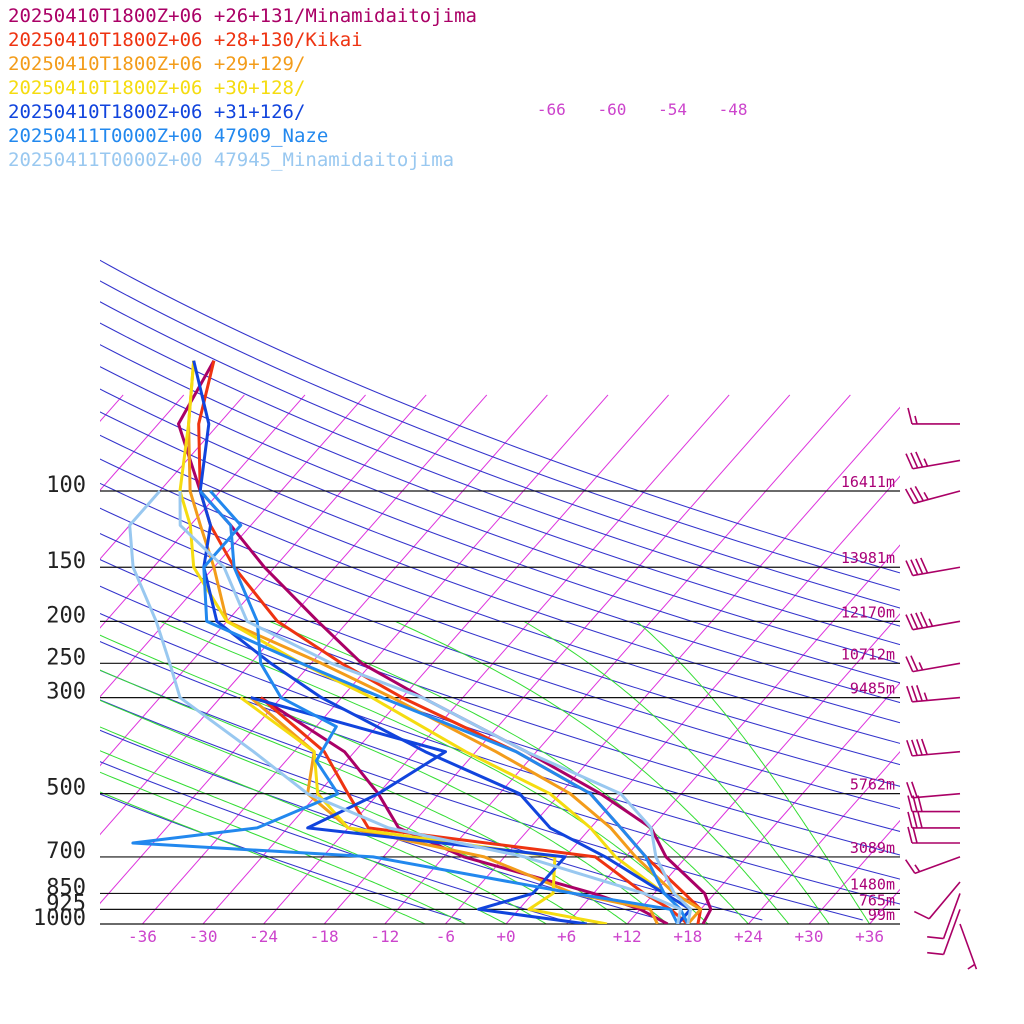  What do you see at coordinates (66, 615) in the screenshot?
I see `pressure-label: 200` at bounding box center [66, 615].